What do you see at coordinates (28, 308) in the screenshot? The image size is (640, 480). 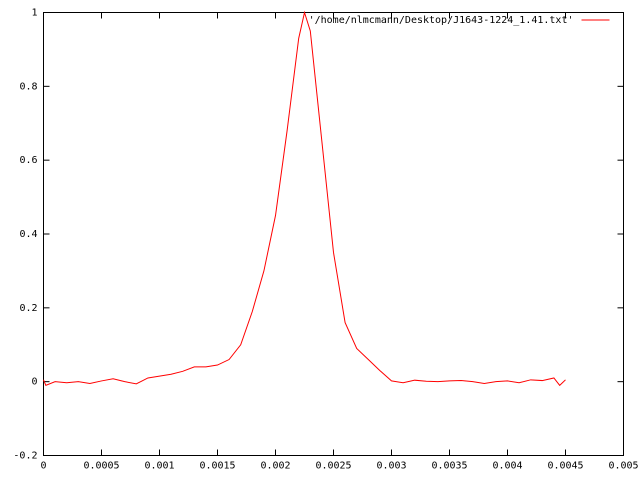 I see `y-tick-label: 0.2` at bounding box center [28, 308].